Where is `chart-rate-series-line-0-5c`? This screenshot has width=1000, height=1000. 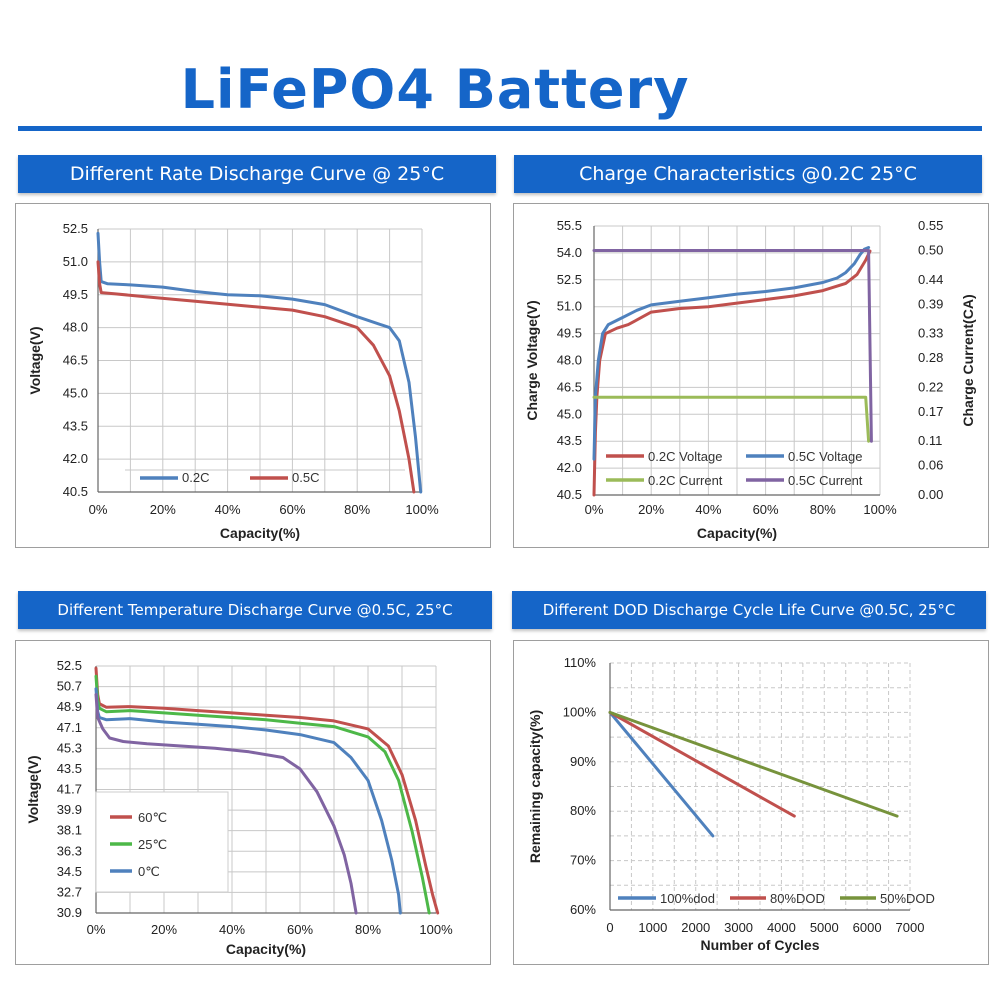 chart-rate-series-line-0-5c is located at coordinates (256, 377).